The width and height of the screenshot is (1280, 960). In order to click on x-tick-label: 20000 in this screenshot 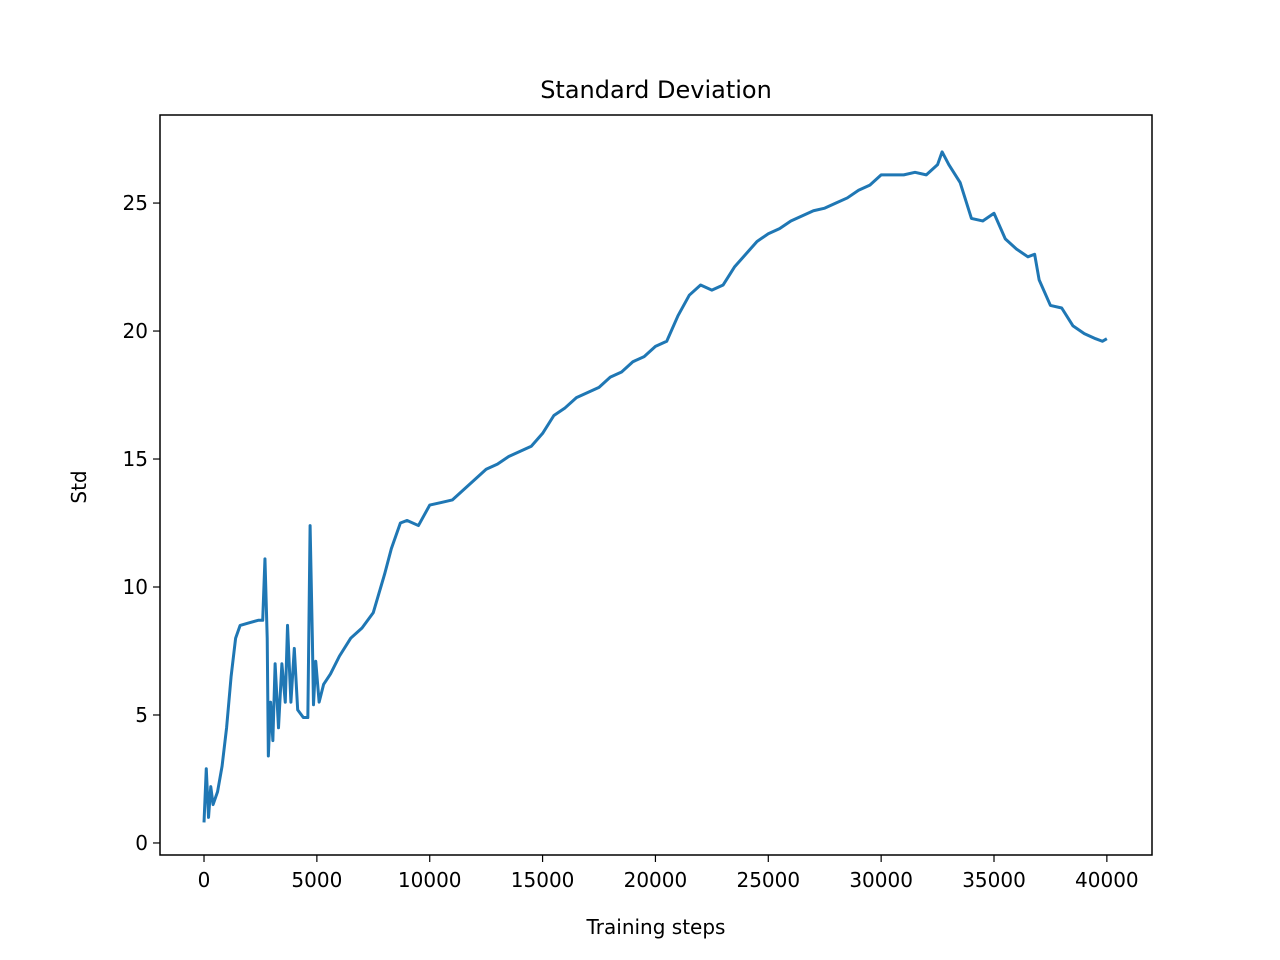, I will do `click(656, 880)`.